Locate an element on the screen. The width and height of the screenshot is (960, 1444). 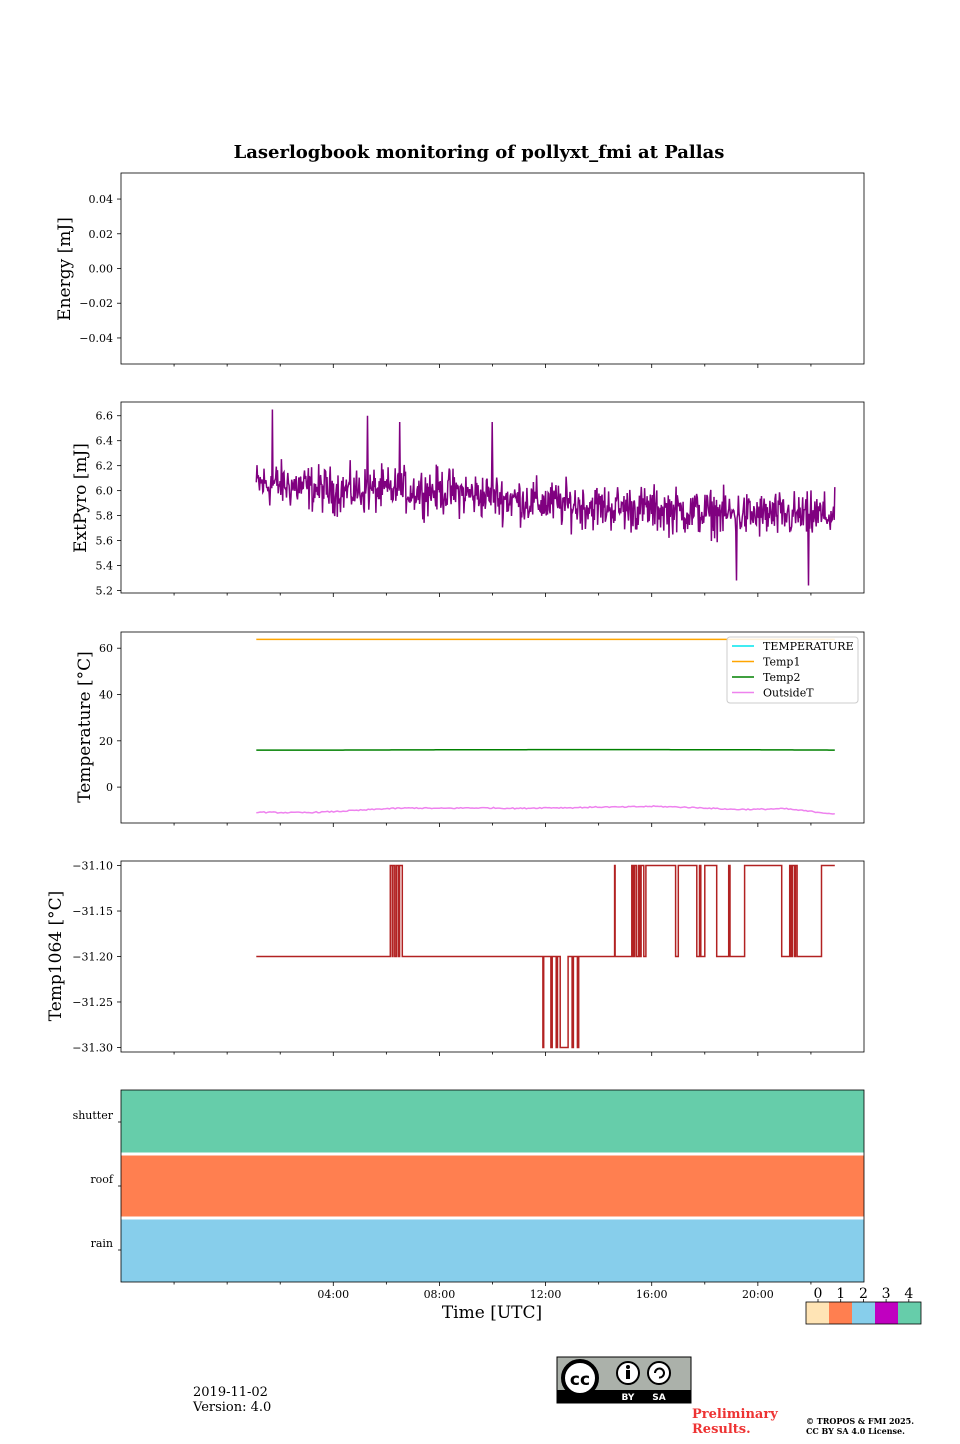
temperature-legend: TEMPERATURE Temp1 Temp2 OutsideT is located at coordinates (792, 670).